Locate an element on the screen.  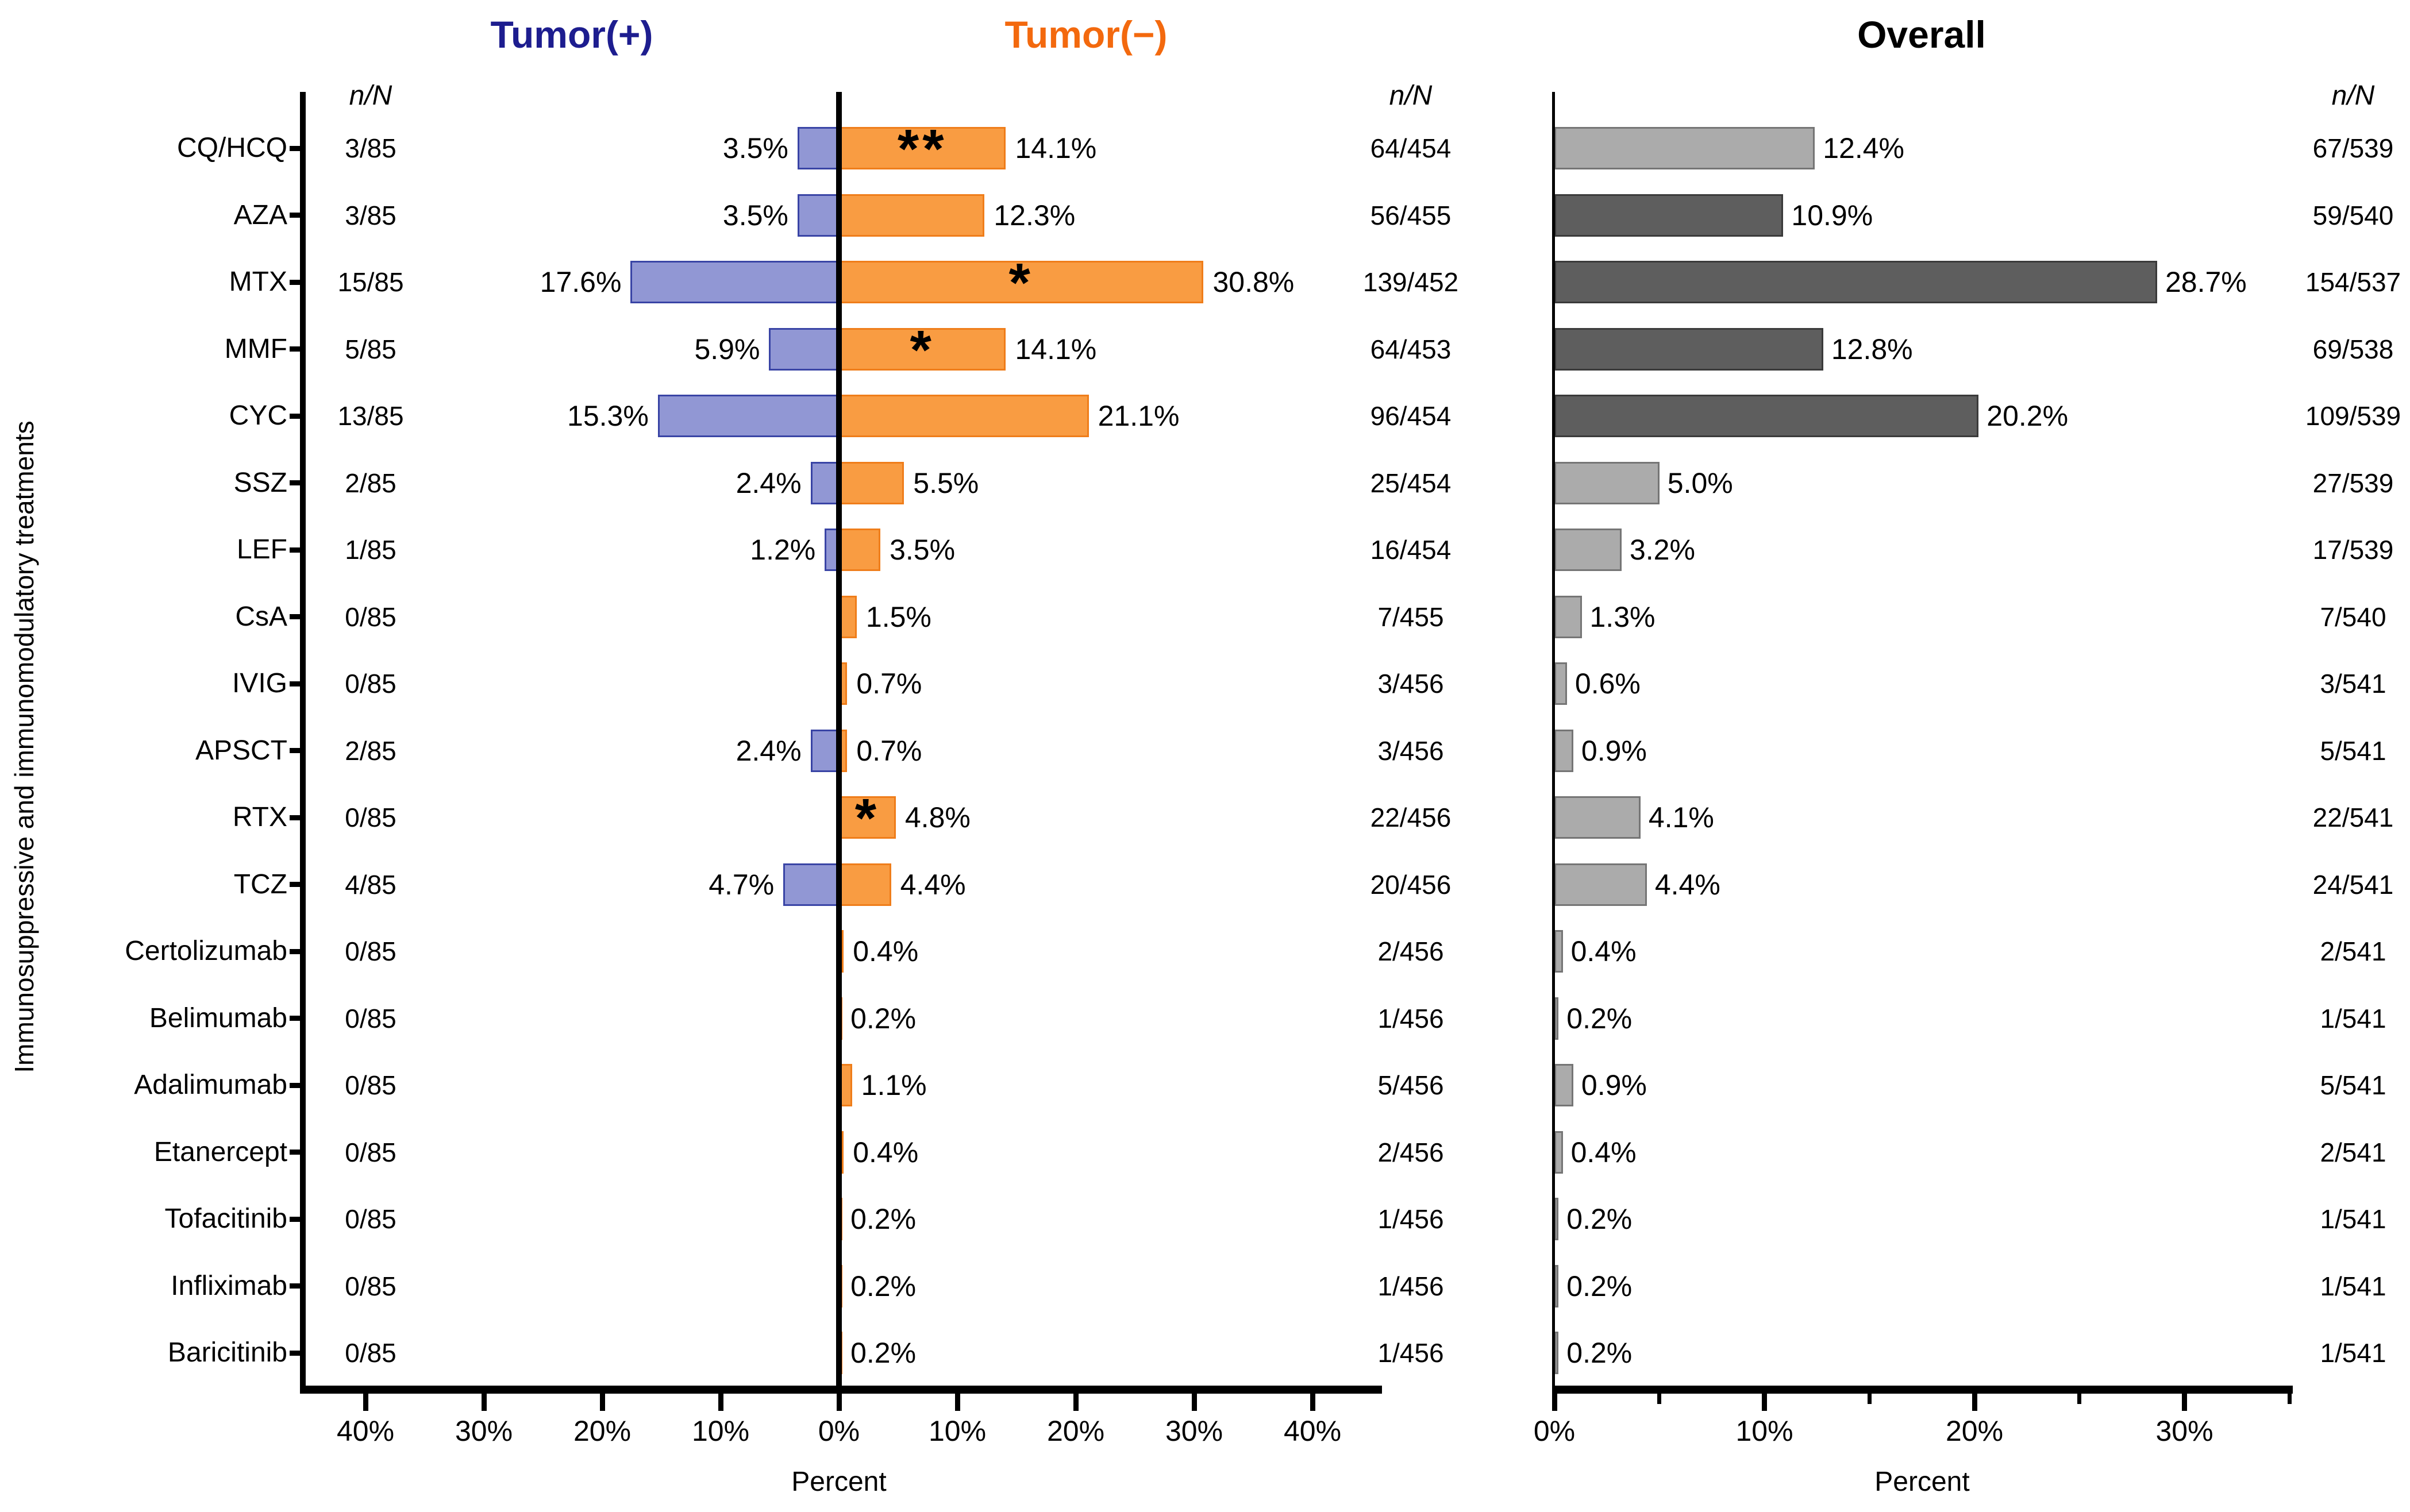
overall-value: 20.2% is located at coordinates (2027, 416).